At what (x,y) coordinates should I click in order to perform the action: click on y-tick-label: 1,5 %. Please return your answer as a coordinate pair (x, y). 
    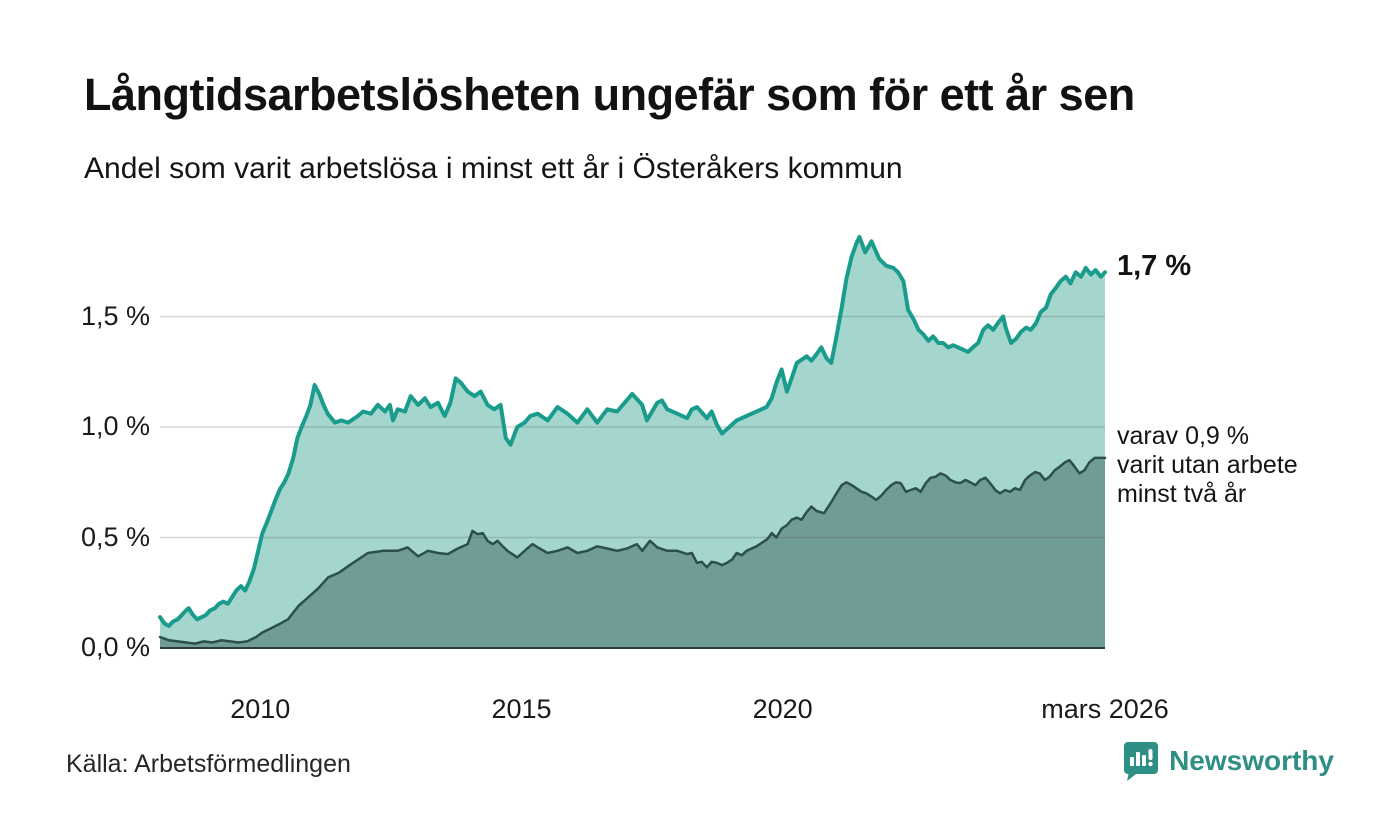
    Looking at the image, I should click on (115, 315).